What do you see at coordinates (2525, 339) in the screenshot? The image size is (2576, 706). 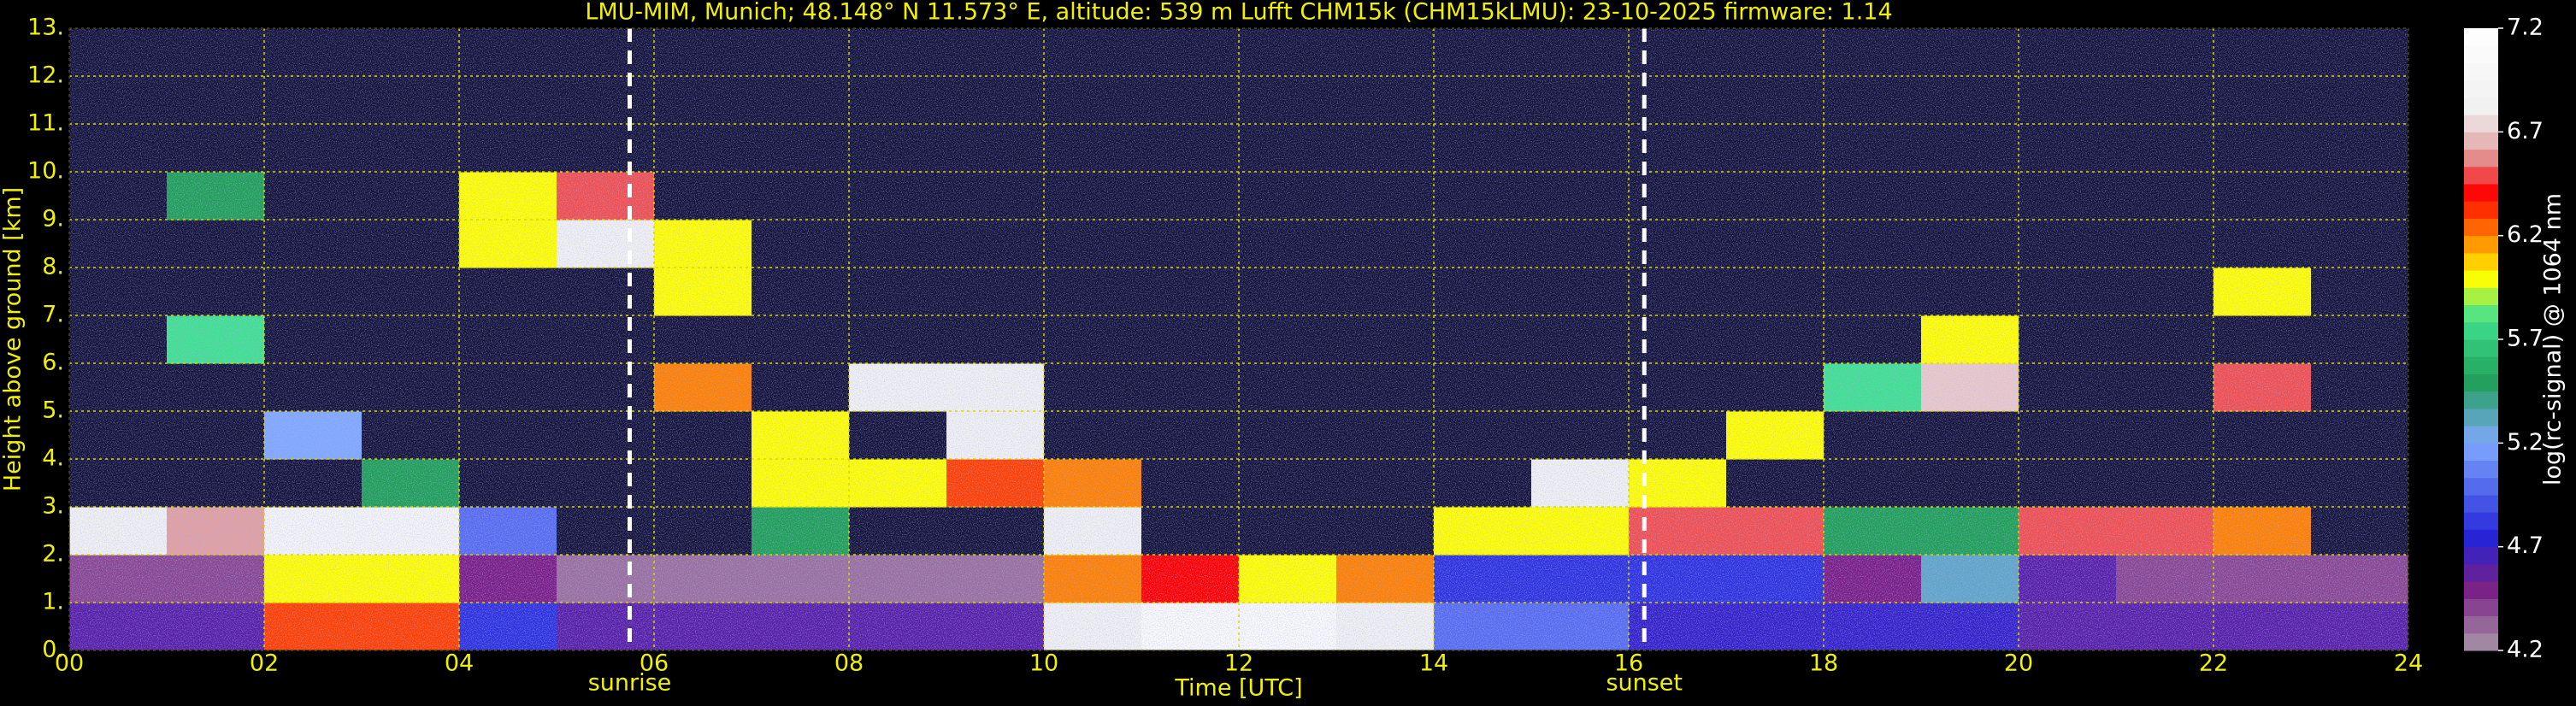 I see `colorbar-tick-label: 5.7` at bounding box center [2525, 339].